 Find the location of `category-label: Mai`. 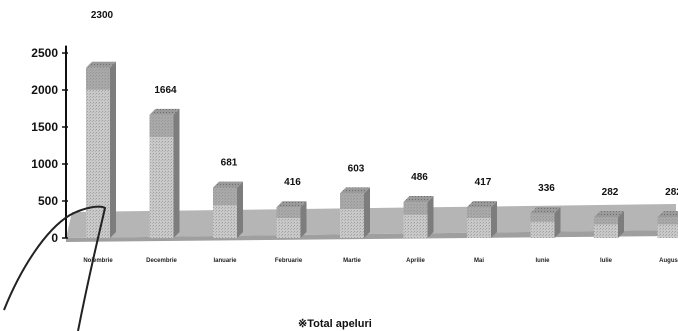

category-label: Mai is located at coordinates (479, 261).